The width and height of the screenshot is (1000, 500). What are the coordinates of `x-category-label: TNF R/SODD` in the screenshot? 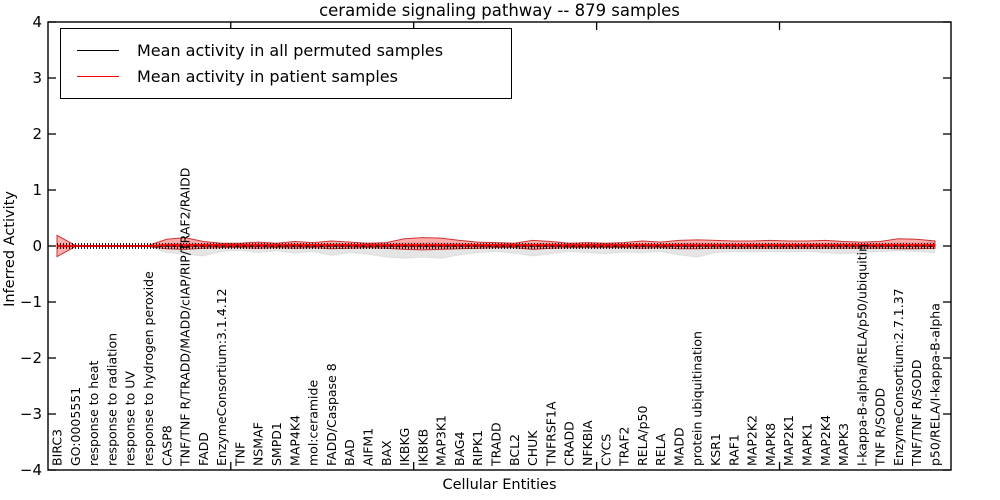 It's located at (880, 427).